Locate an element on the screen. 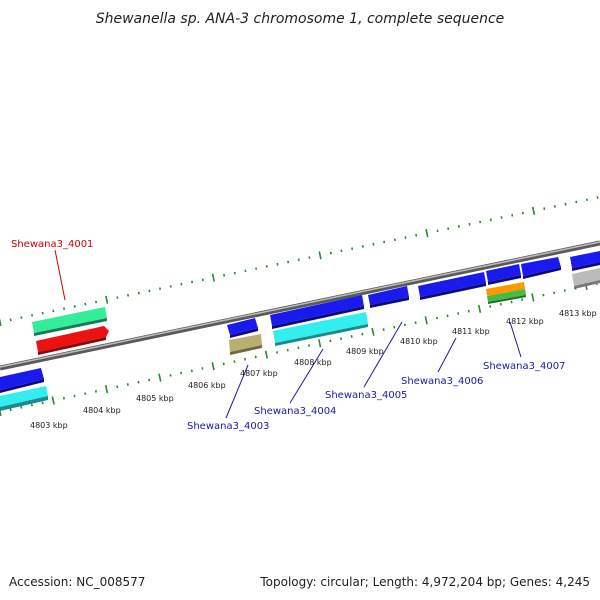  feature-teal is located at coordinates (69, 321).